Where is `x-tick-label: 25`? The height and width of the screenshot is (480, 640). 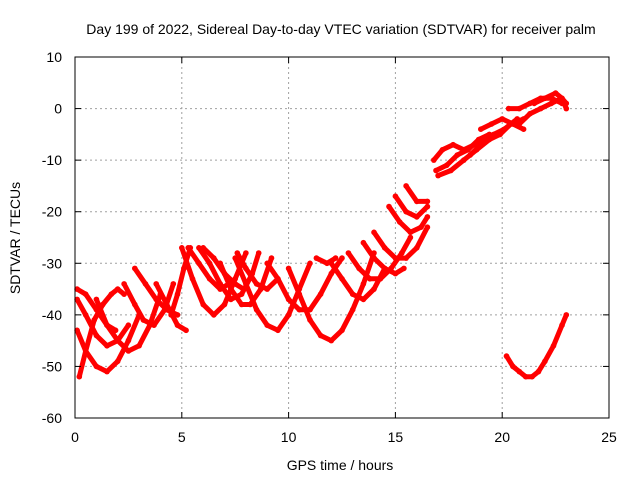
x-tick-label: 25 is located at coordinates (609, 437).